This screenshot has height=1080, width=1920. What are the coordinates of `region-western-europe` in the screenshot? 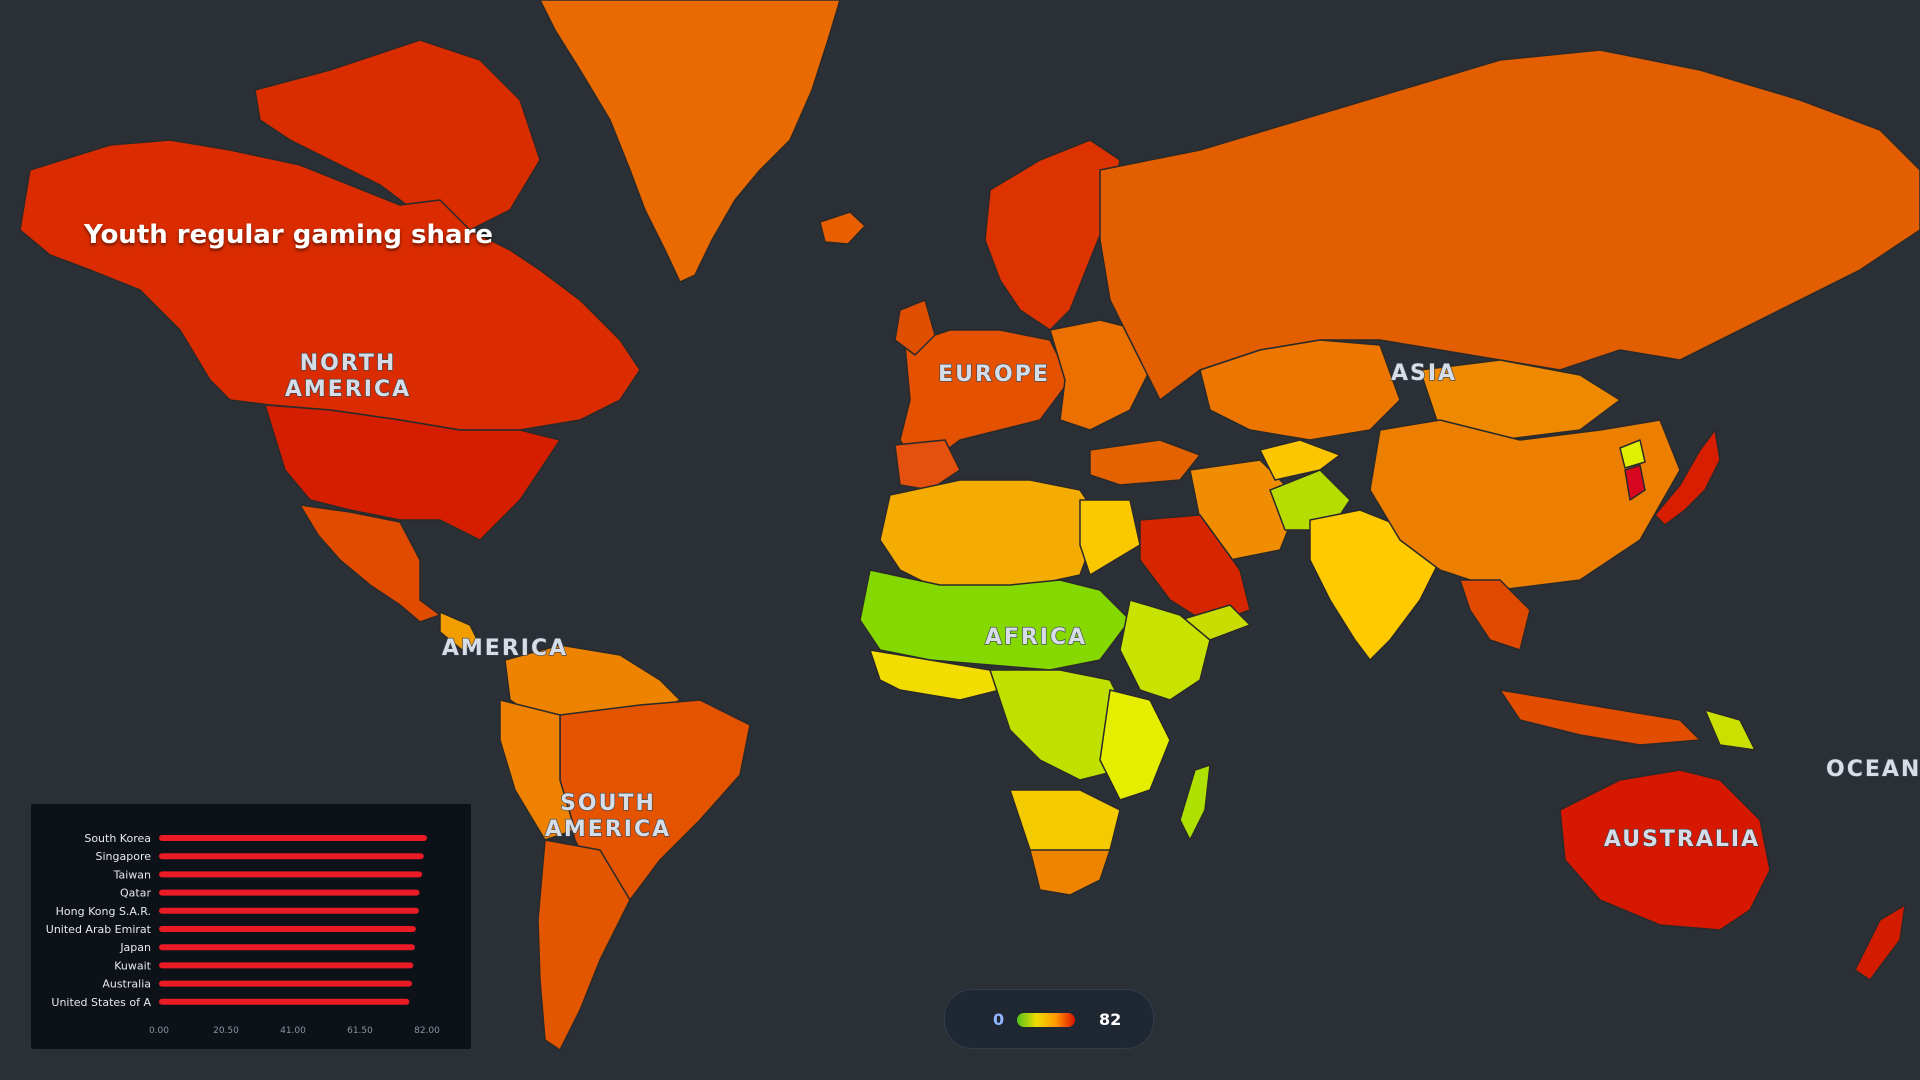 It's located at (985, 400).